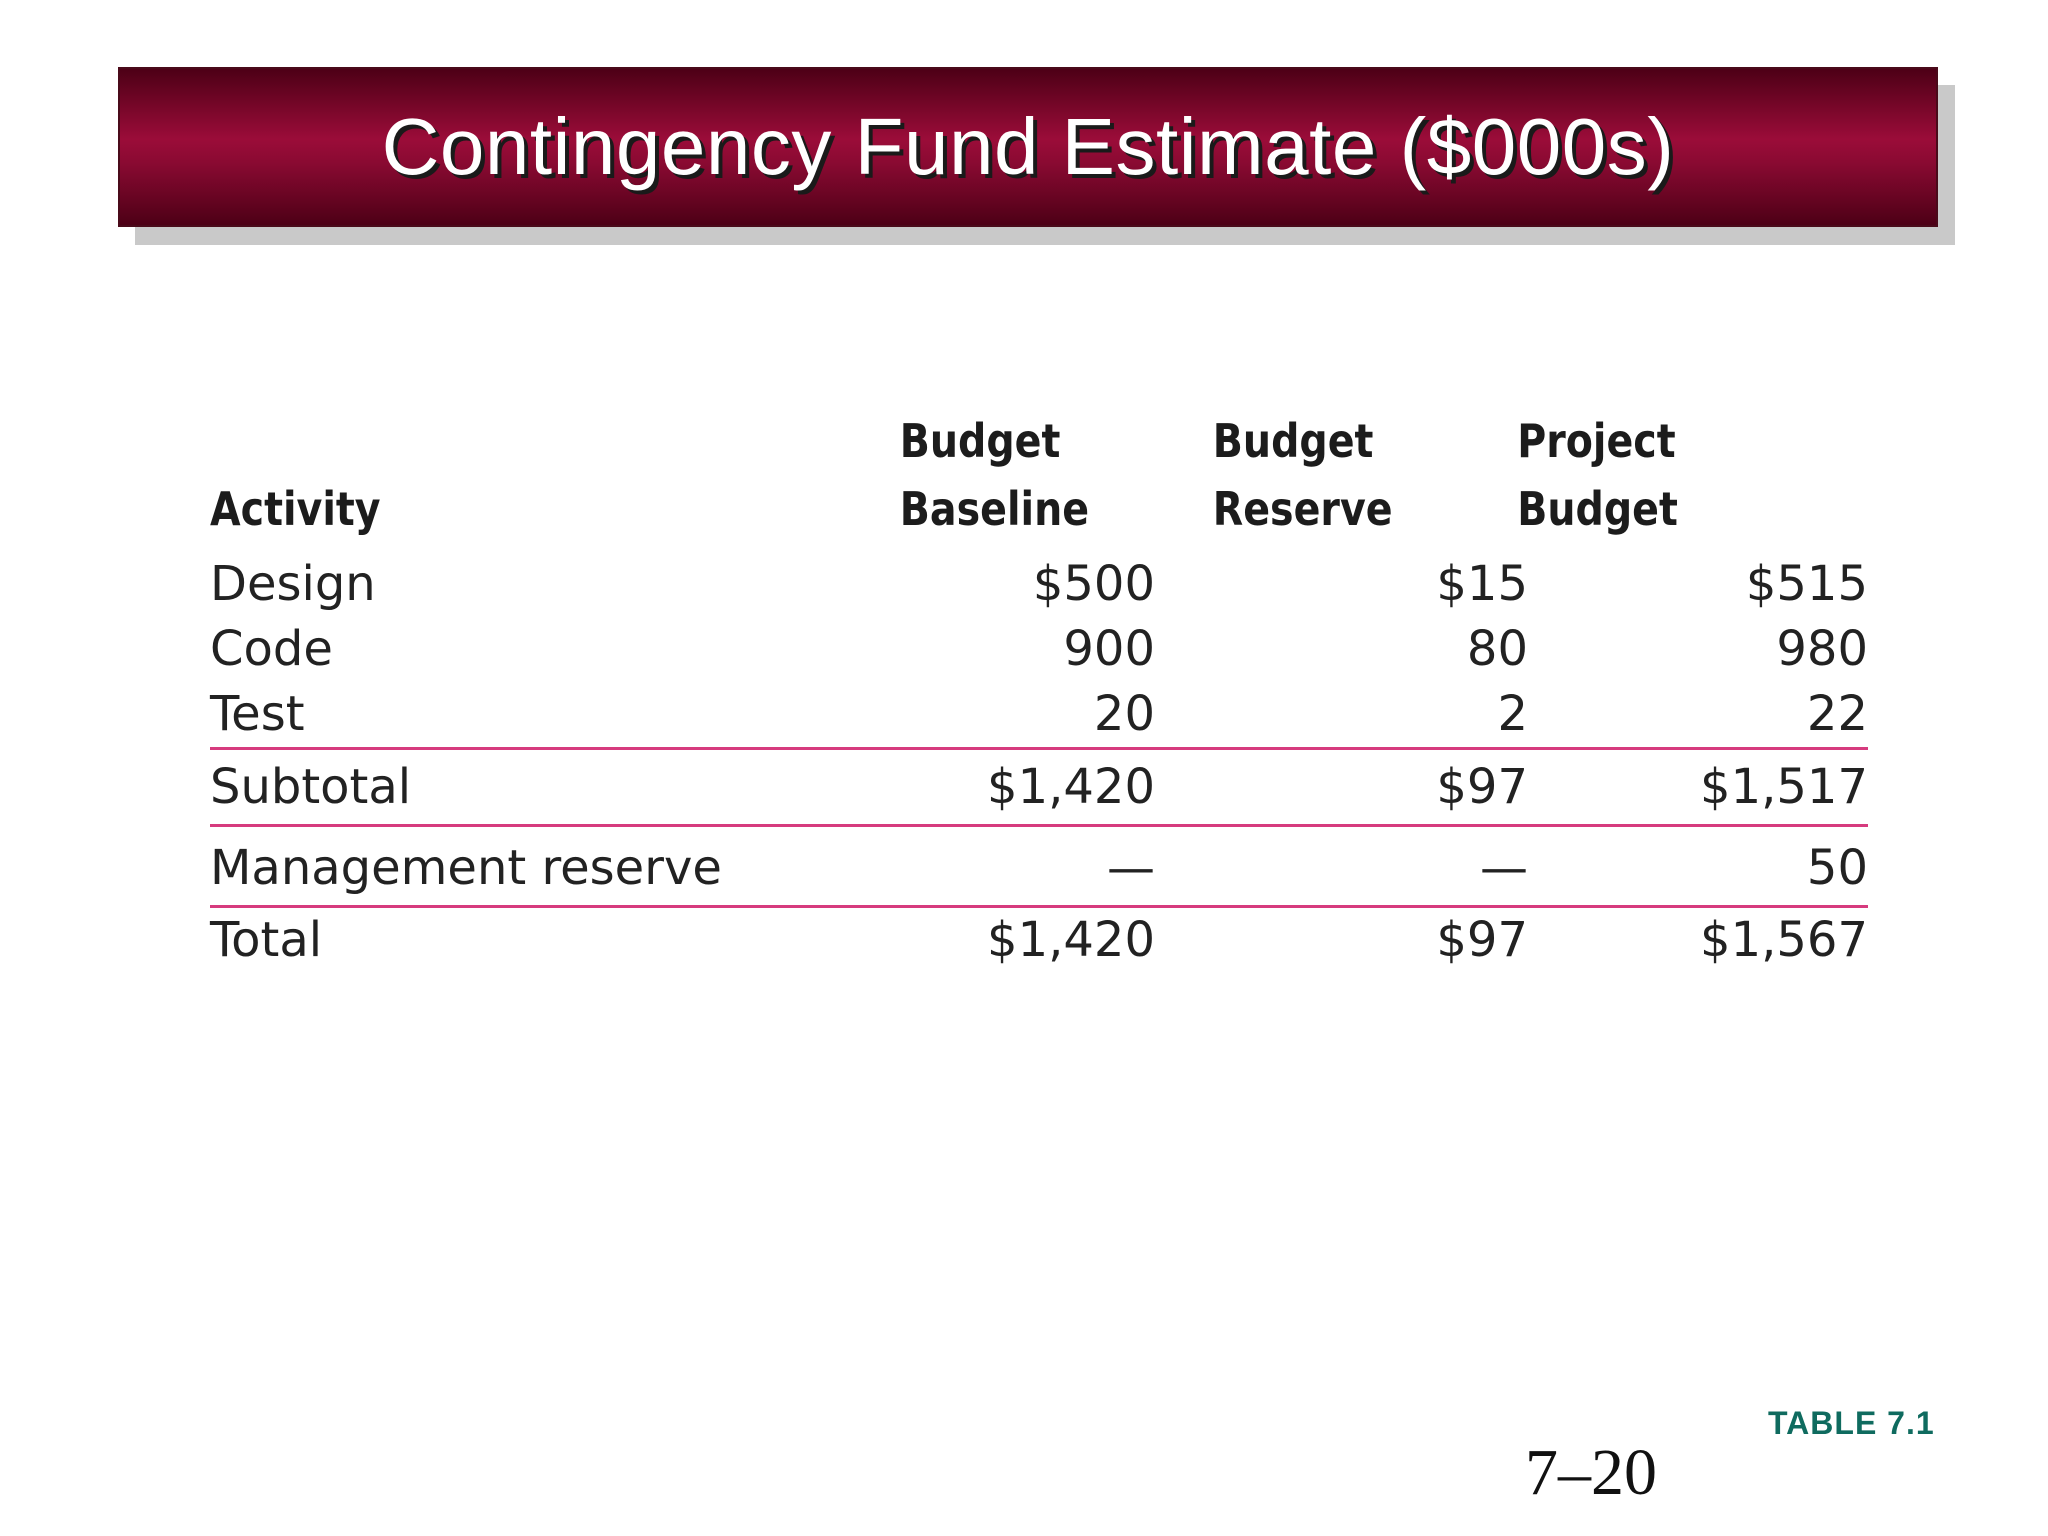 The image size is (2048, 1536). I want to click on cell-project: 980, so click(1822, 649).